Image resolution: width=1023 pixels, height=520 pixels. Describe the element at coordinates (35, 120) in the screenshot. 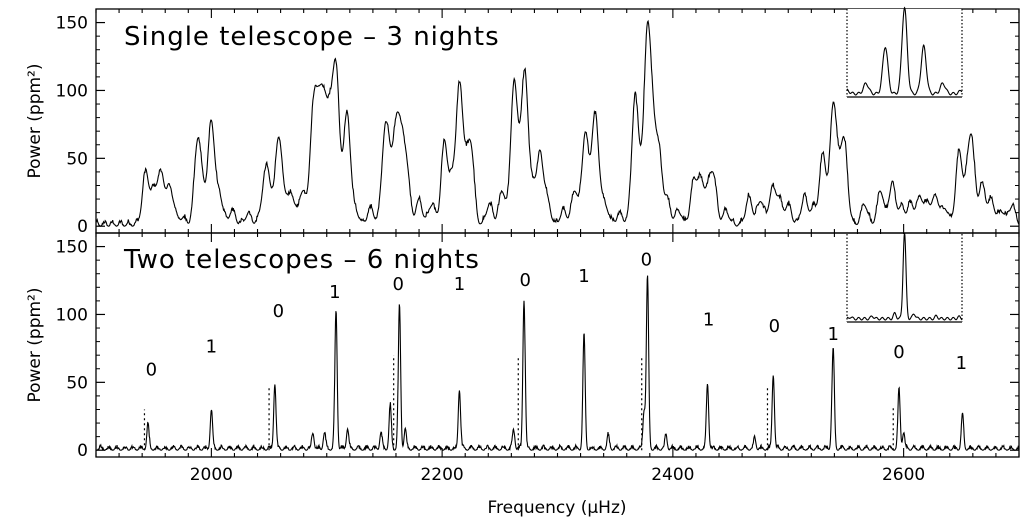

I see `top-y-axis-label: Power (ppm²)` at that location.